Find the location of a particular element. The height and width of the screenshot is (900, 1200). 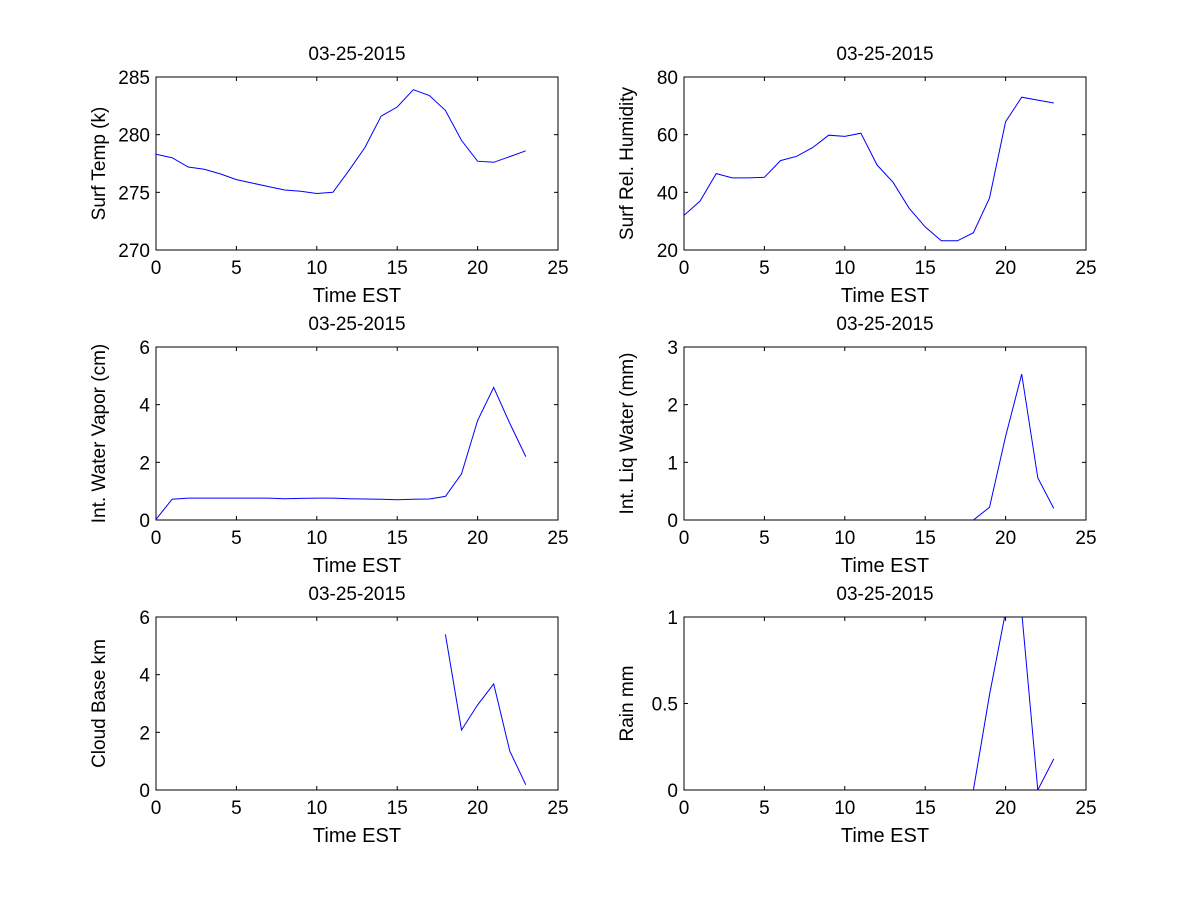

y-tick-label: 60 is located at coordinates (667, 136).